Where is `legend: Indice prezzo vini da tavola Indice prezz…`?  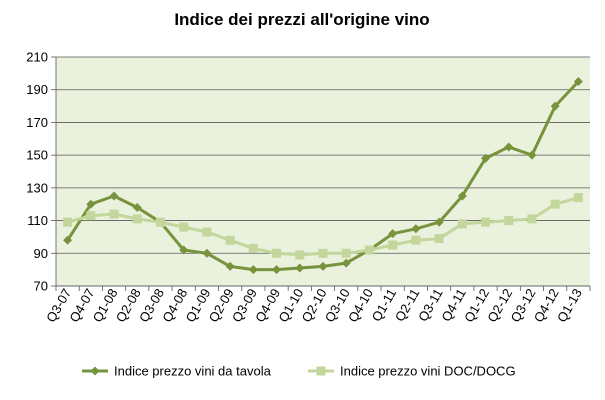 legend: Indice prezzo vini da tavola Indice prezz… is located at coordinates (299, 371).